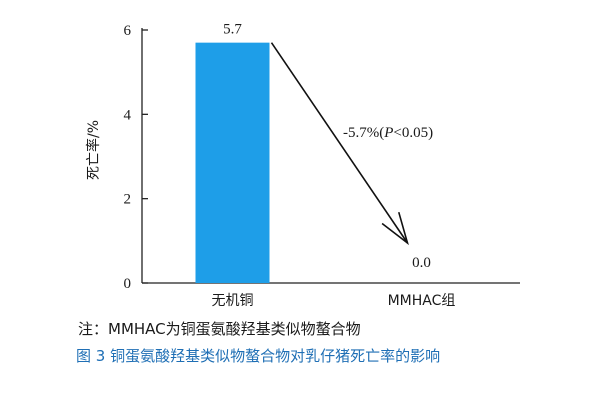  What do you see at coordinates (128, 115) in the screenshot?
I see `y-tick-label: 4` at bounding box center [128, 115].